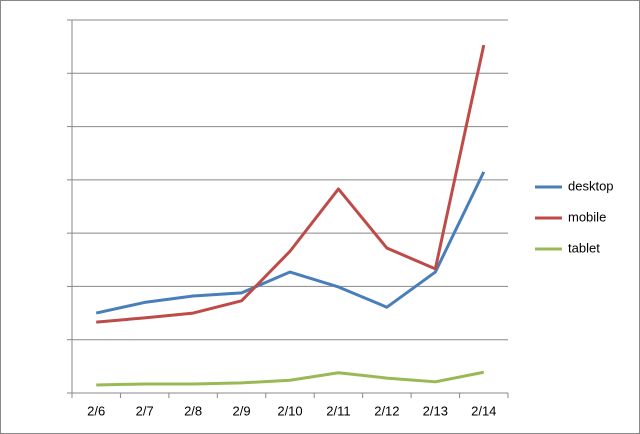 The width and height of the screenshot is (640, 434). Describe the element at coordinates (96, 410) in the screenshot. I see `x-tick-label: 2/6` at that location.